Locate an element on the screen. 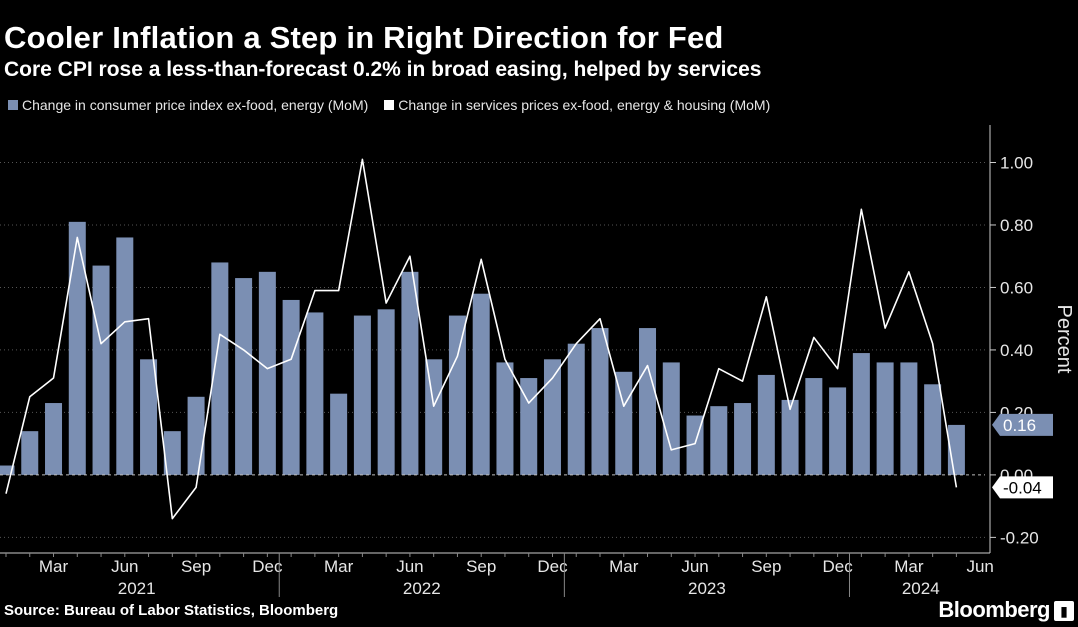 The height and width of the screenshot is (627, 1078). legend-swatch-bar is located at coordinates (13, 105).